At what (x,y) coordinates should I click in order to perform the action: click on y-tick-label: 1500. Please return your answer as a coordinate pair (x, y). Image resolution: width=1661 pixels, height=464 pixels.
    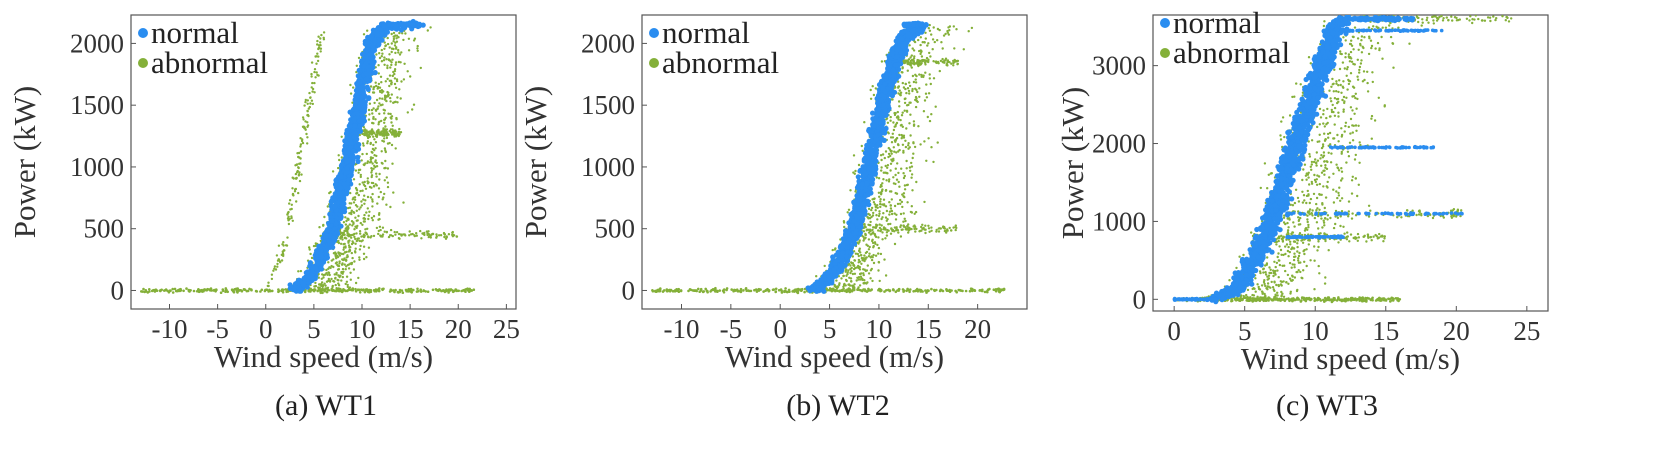
    Looking at the image, I should click on (97, 105).